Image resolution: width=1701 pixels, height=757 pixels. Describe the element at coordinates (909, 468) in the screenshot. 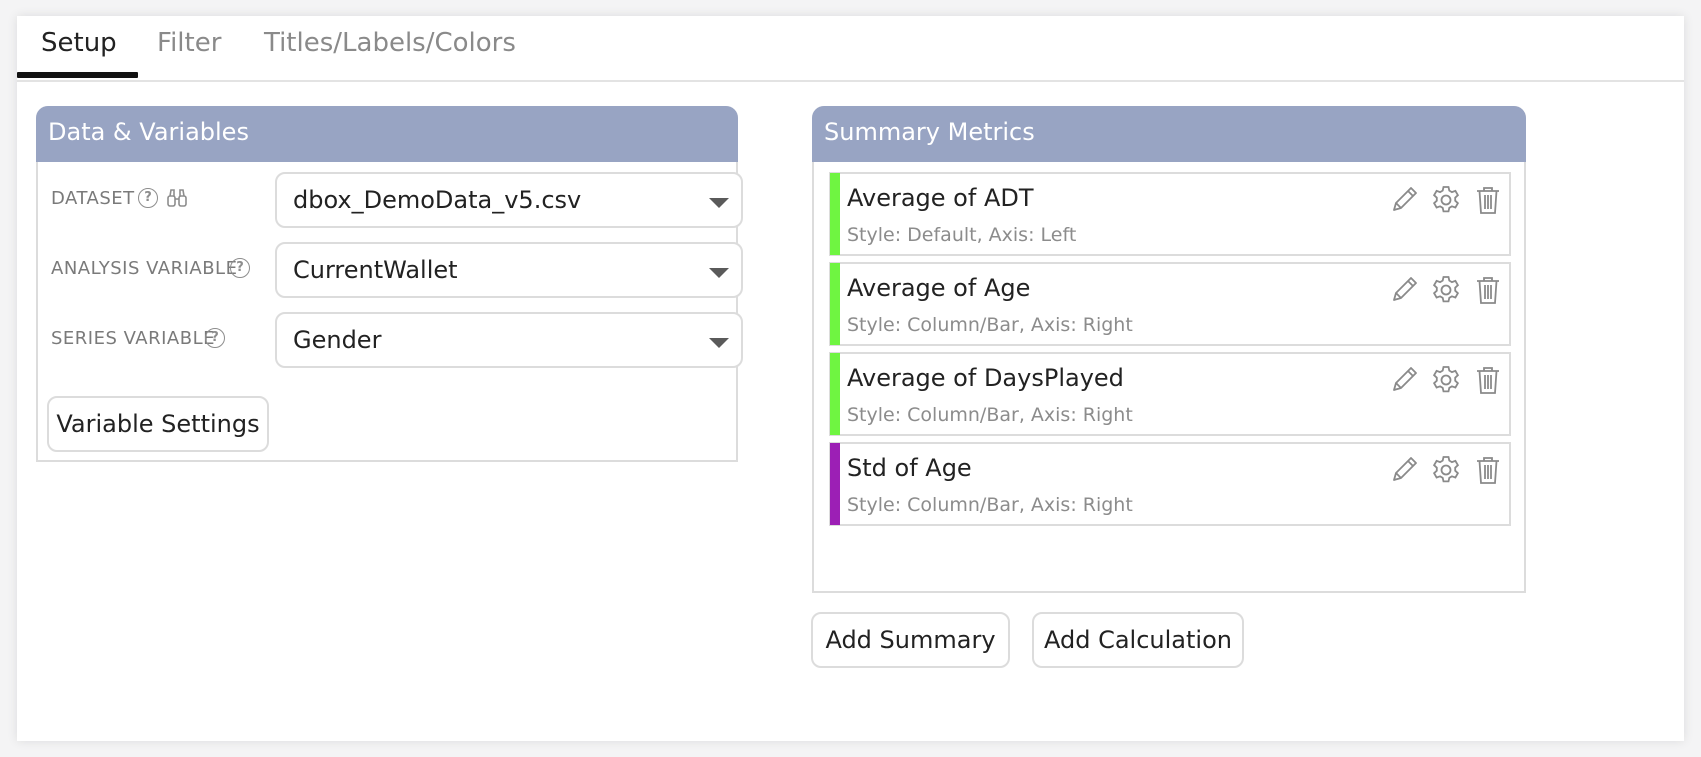

I see `metric-title: Std of Age` at that location.